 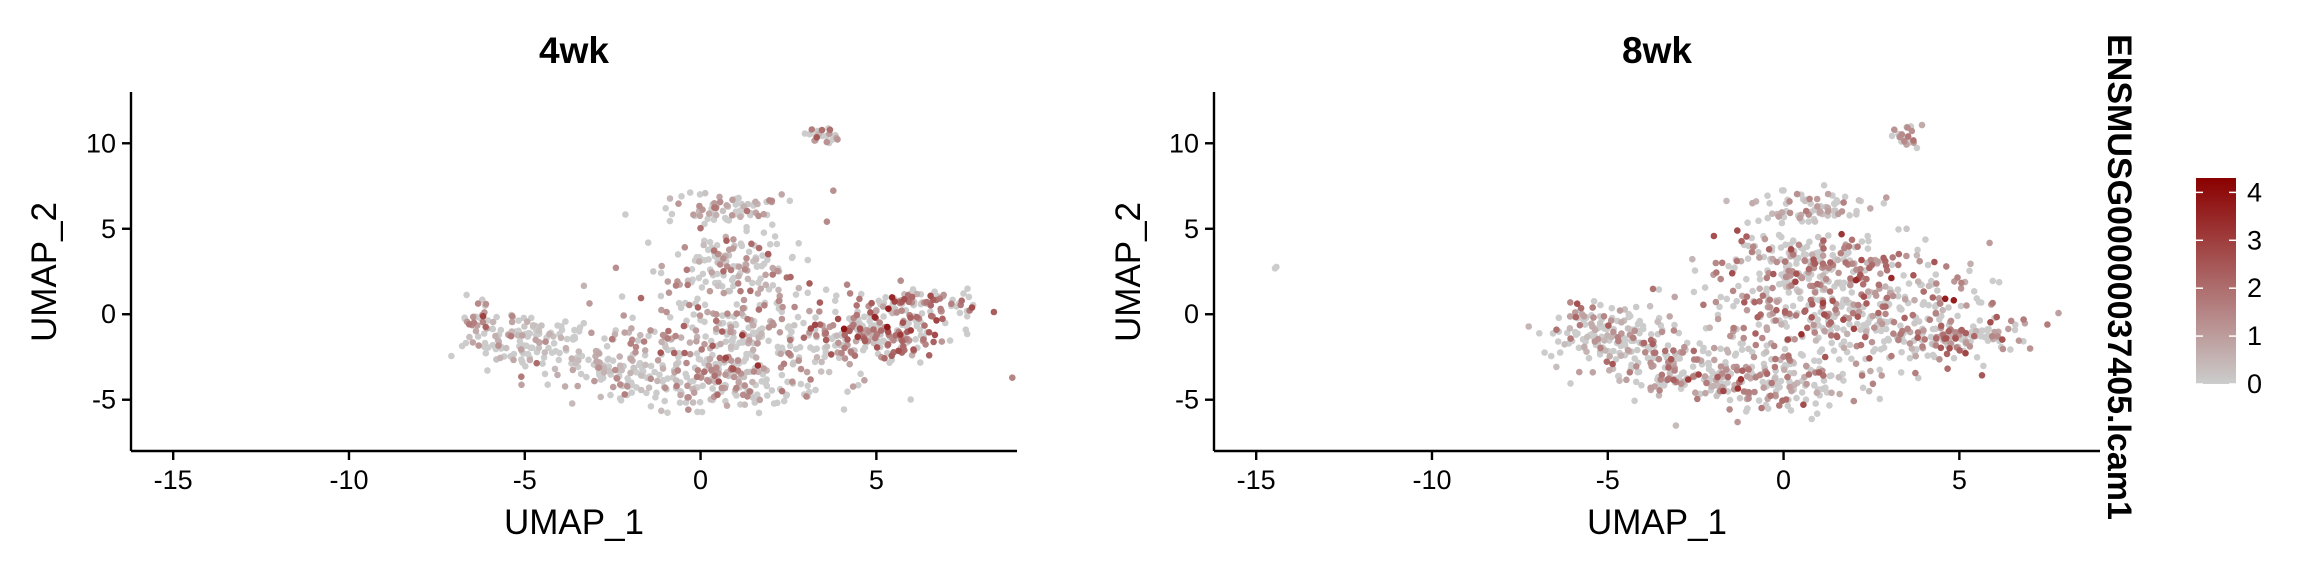 I want to click on legend-ticks: 4 3 2 1 0, so click(x=2229, y=288).